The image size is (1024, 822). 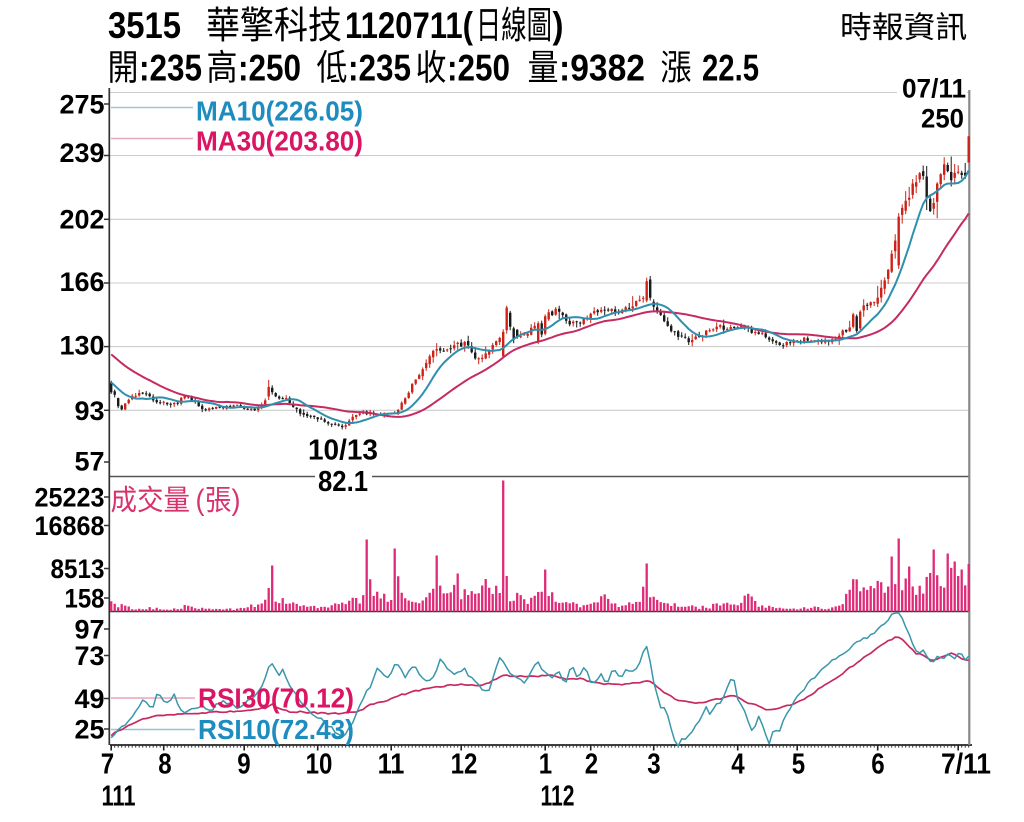 I want to click on svg-text: 275, so click(x=81, y=105).